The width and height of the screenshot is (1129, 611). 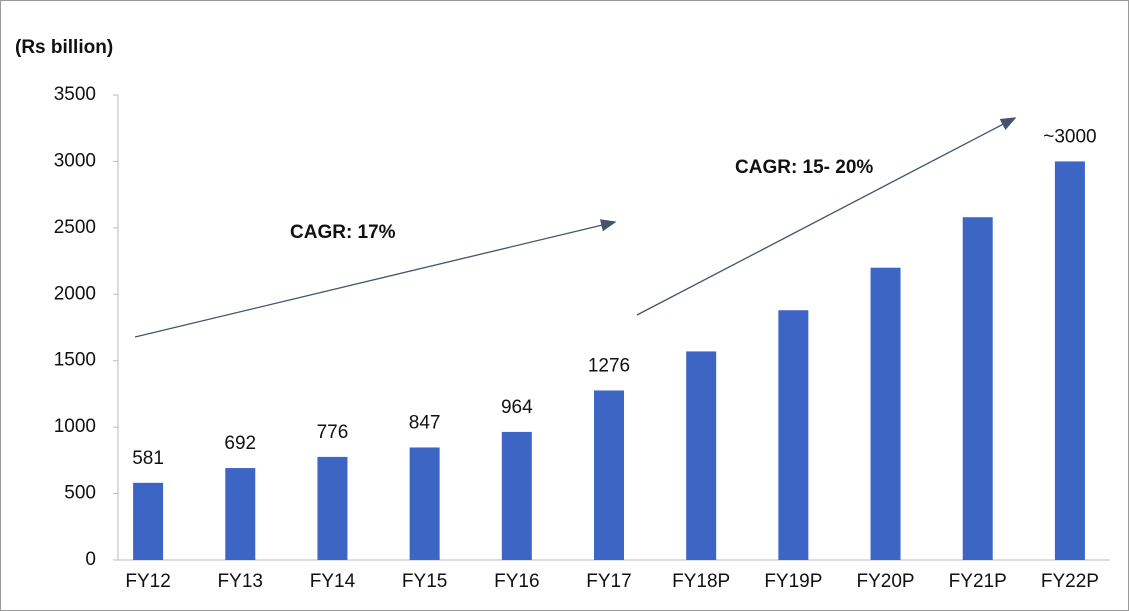 I want to click on x-tick-label: FY15, so click(x=424, y=581).